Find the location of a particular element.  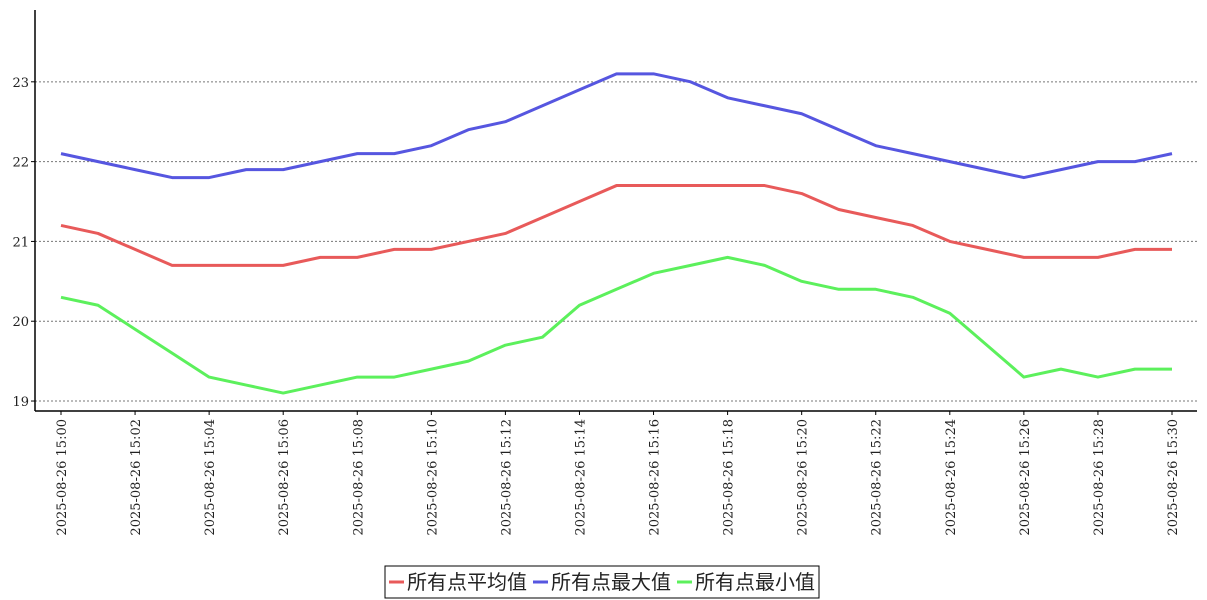

legend-label: 所有点平均值 is located at coordinates (467, 582).